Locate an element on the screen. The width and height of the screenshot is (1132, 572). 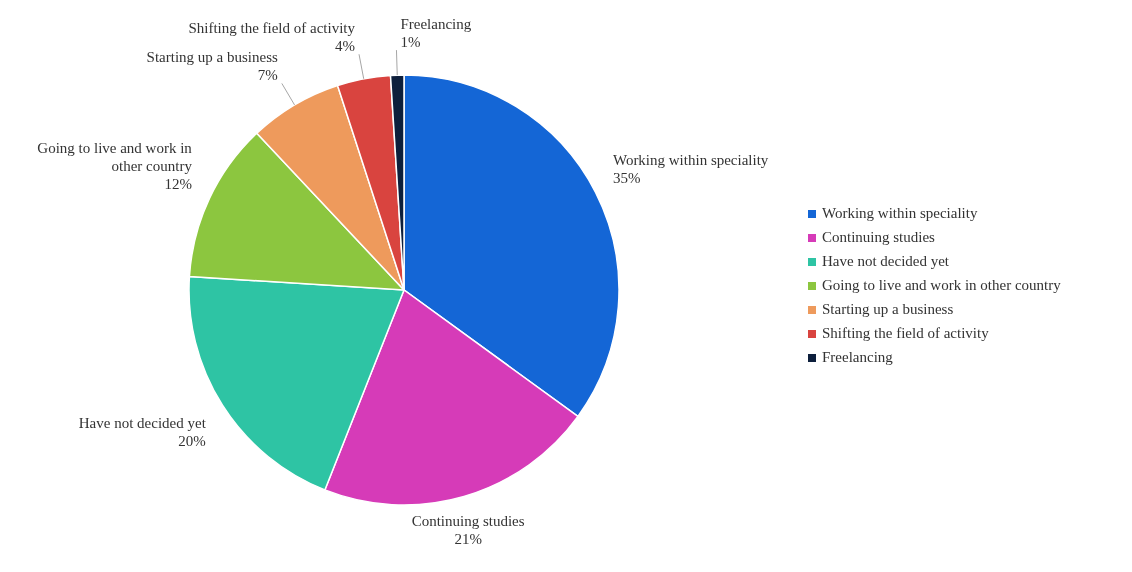
slice-label: Starting up a business is located at coordinates (212, 57).